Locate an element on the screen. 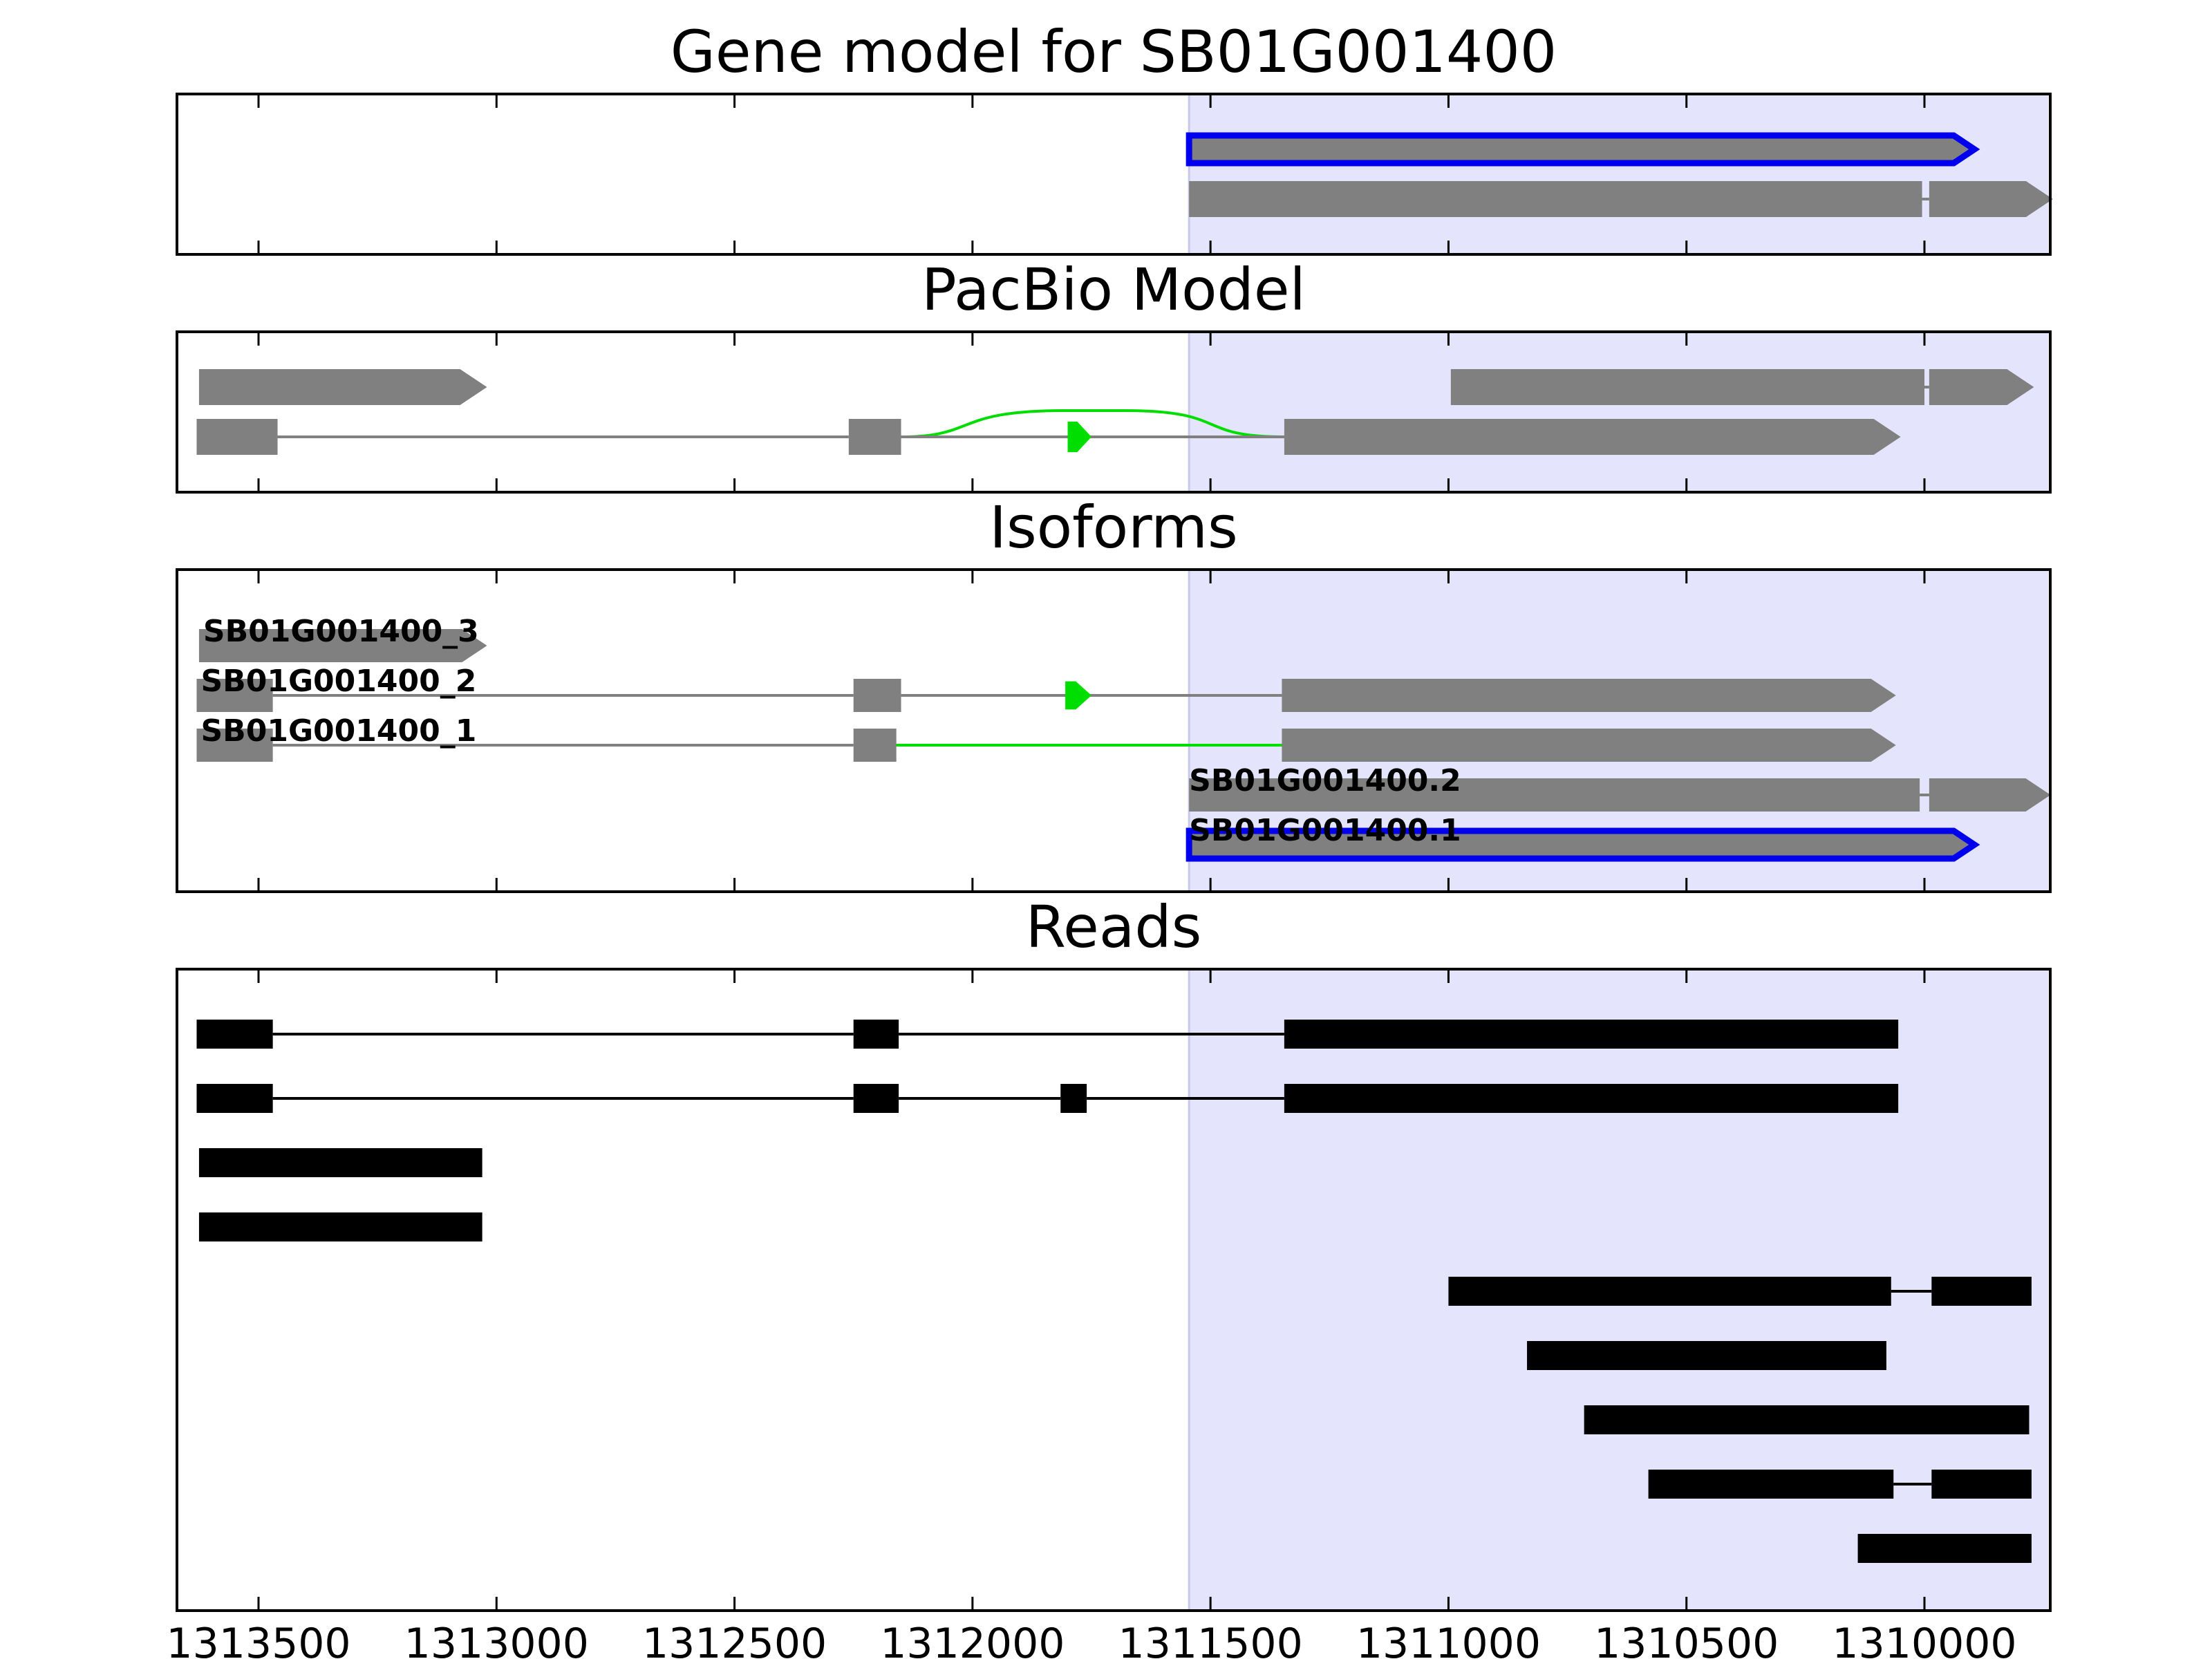 This screenshot has width=2212, height=1659. x-tick-label: 1310000 is located at coordinates (1924, 1639).